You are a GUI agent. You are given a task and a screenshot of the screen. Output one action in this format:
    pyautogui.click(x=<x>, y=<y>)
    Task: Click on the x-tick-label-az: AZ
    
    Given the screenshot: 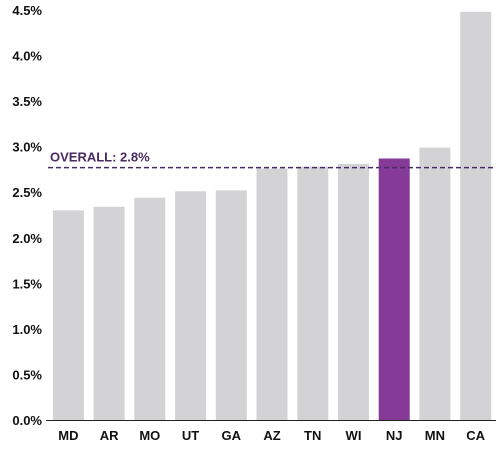 What is the action you would take?
    pyautogui.click(x=271, y=435)
    